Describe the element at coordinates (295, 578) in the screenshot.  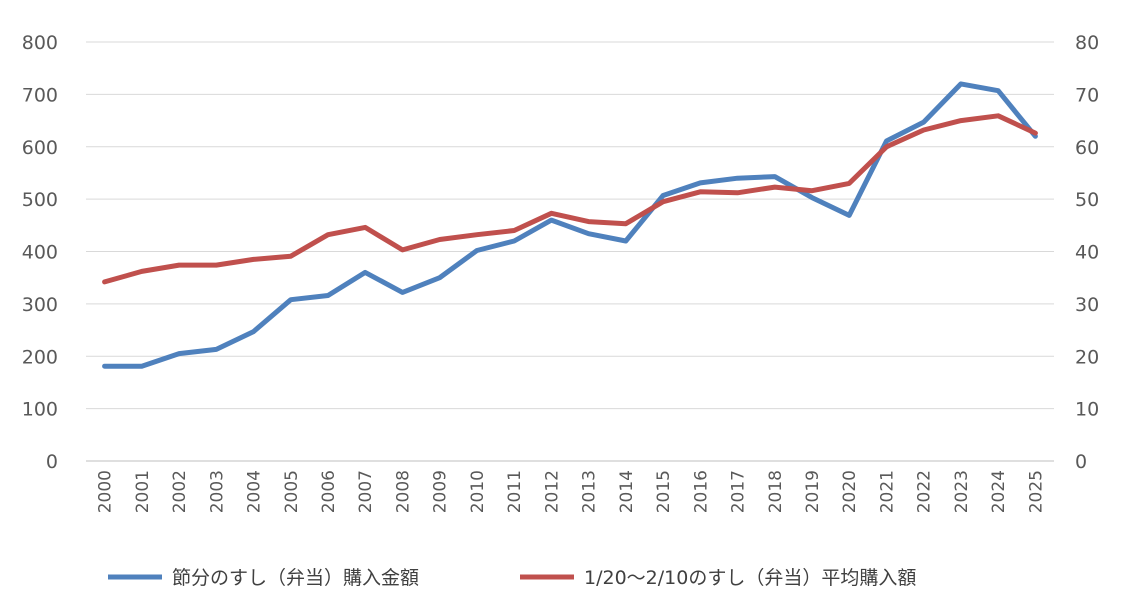
I see `legend-label-series-1: 節分のすし（弁当）購入金額` at that location.